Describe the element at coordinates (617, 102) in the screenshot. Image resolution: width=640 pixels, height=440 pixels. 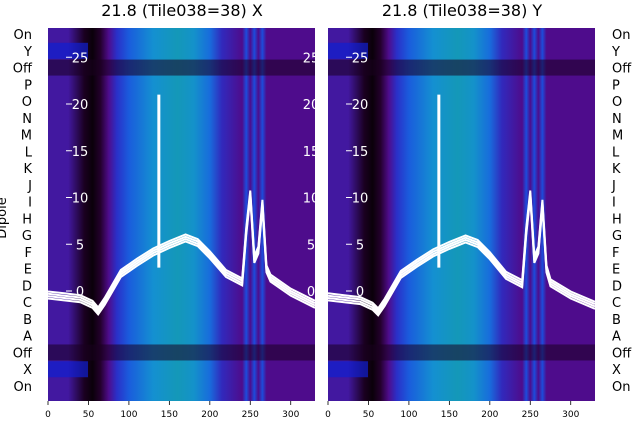
I see `row-label-right: O` at that location.